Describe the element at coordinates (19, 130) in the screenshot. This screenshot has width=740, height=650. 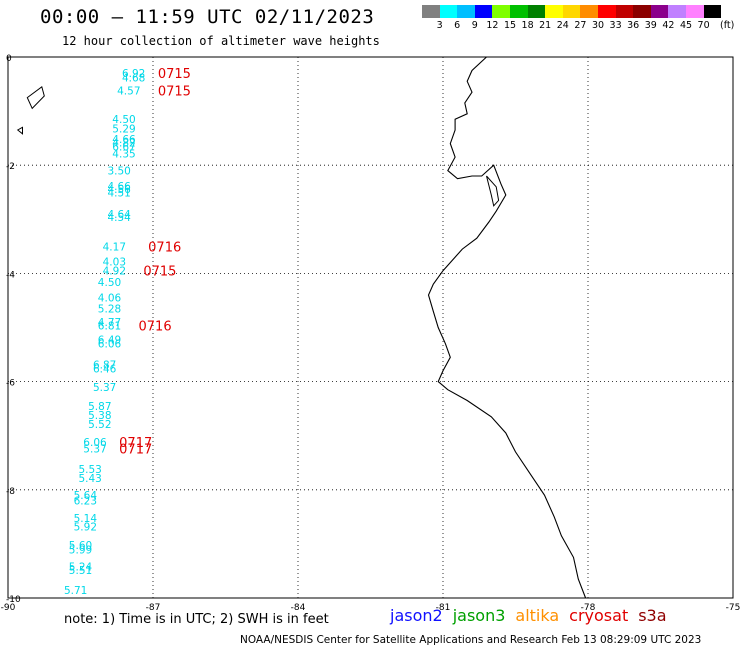
I see `island` at that location.